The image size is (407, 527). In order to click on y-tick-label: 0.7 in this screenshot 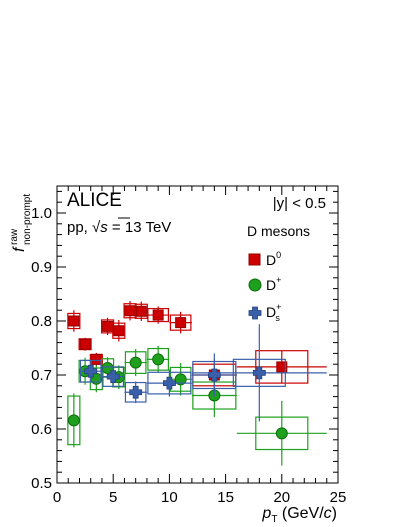, I will do `click(41, 375)`.